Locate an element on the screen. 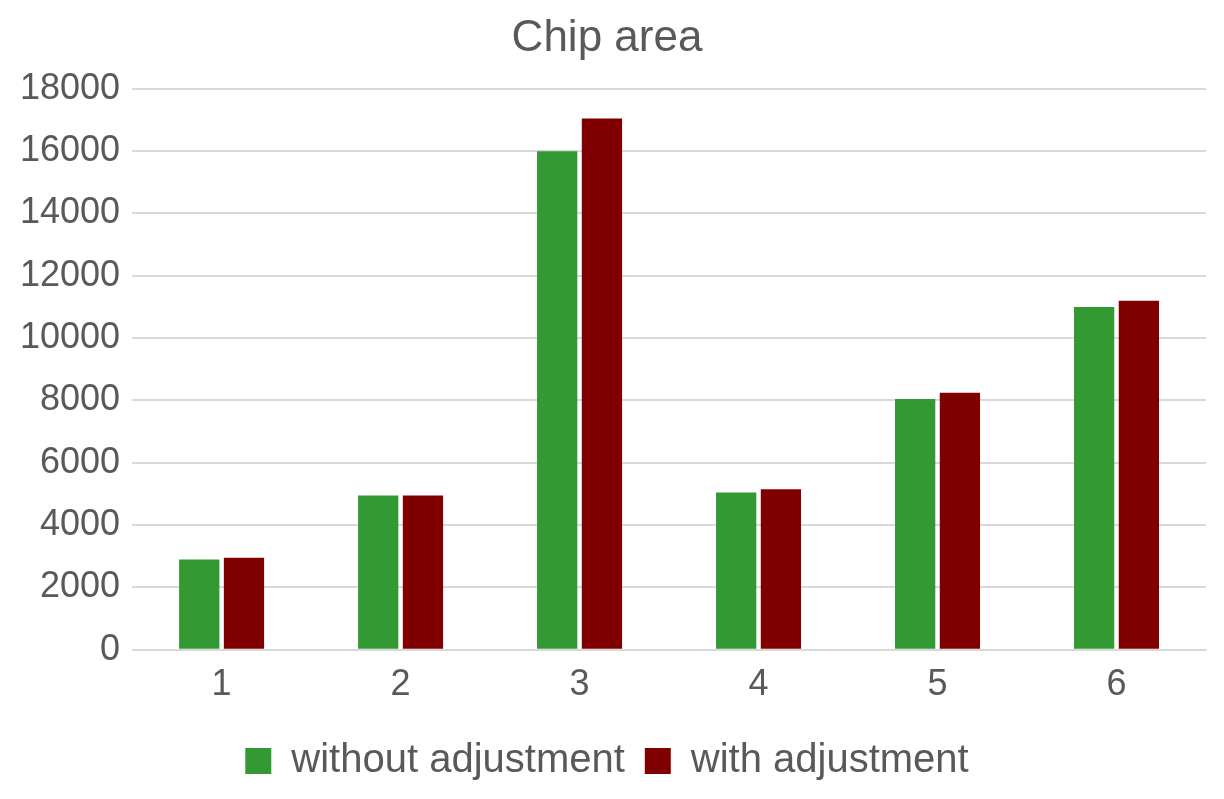  y-tick-label: 2000 is located at coordinates (80, 585).